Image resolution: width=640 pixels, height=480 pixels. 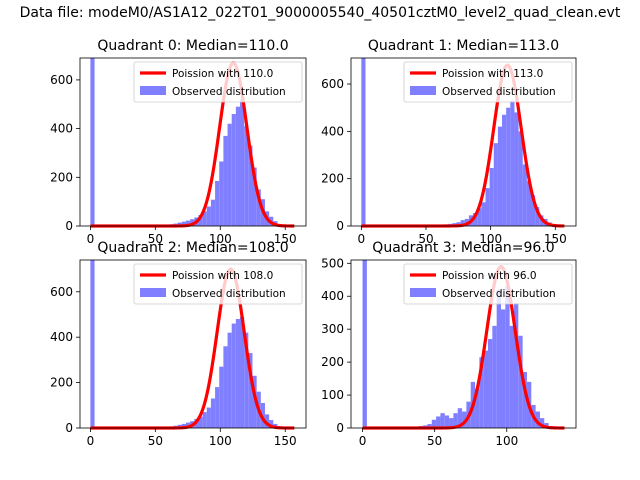 What do you see at coordinates (192, 46) in the screenshot?
I see `subplot-title: Quadrant 0: Median=110.0` at bounding box center [192, 46].